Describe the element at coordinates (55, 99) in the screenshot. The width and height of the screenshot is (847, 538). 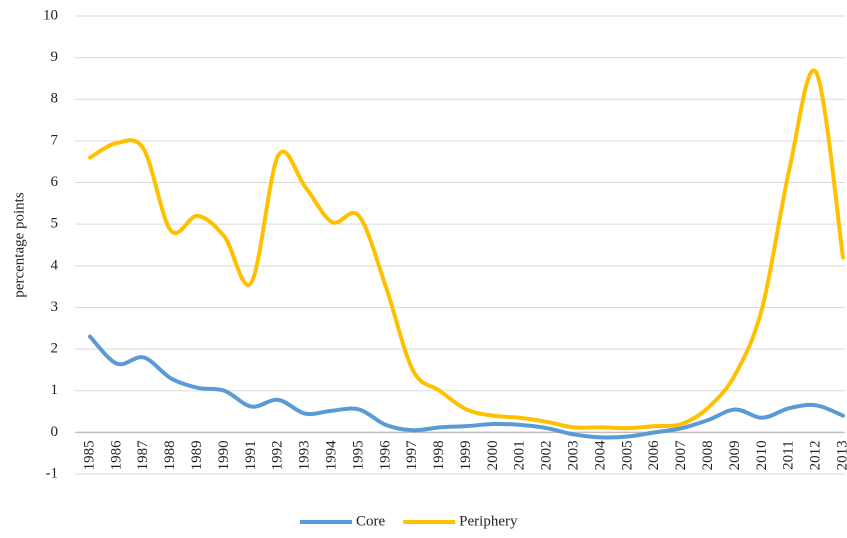
I see `y-tick-label: 8` at that location.